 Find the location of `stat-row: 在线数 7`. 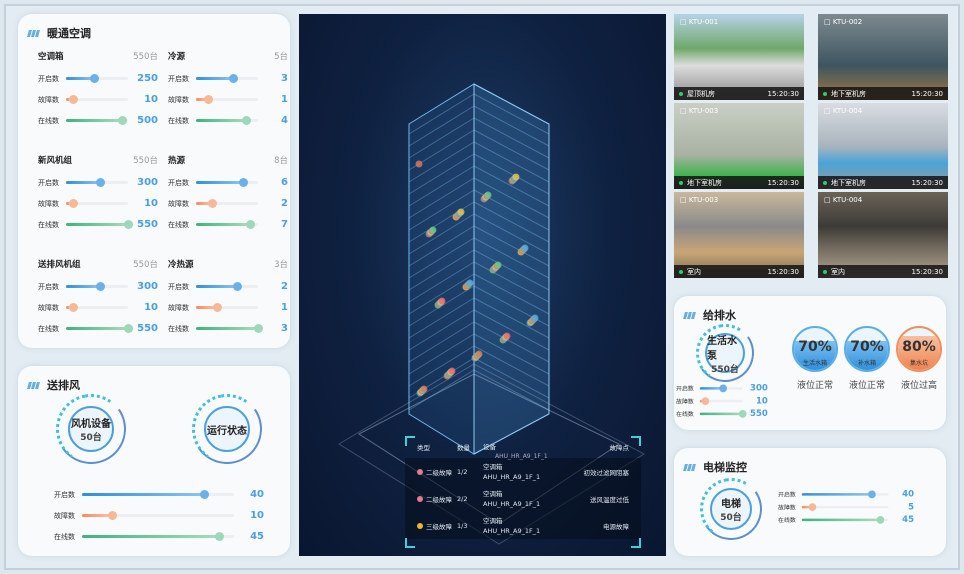

stat-row: 在线数 7 is located at coordinates (228, 224).